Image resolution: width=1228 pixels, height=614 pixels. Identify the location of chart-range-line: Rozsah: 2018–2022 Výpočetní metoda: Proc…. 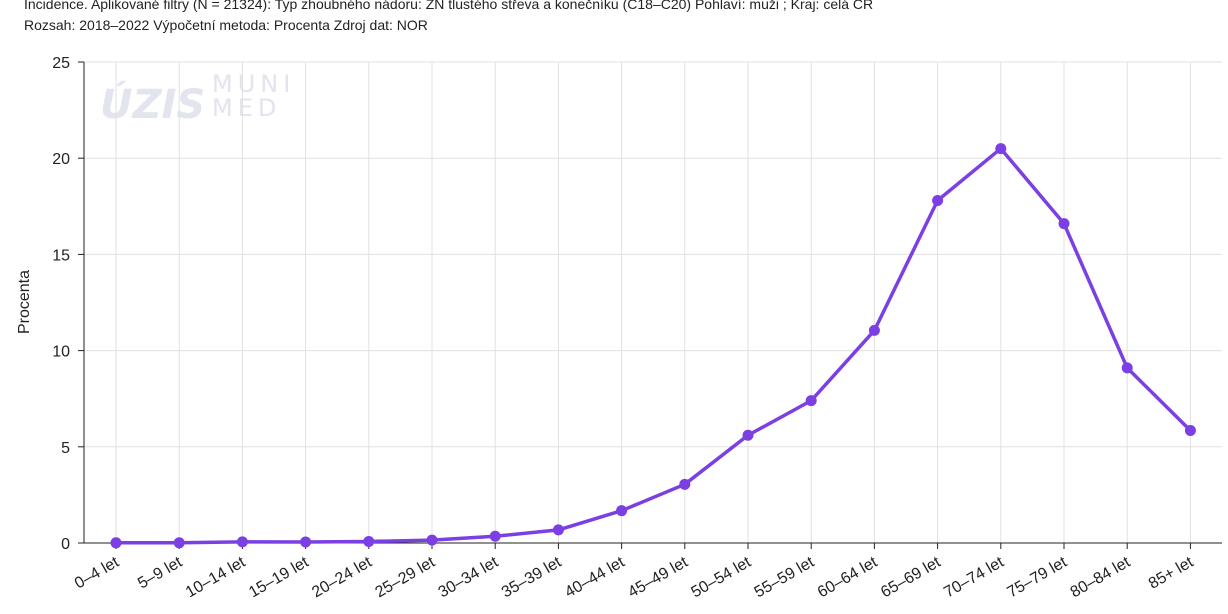
(226, 25).